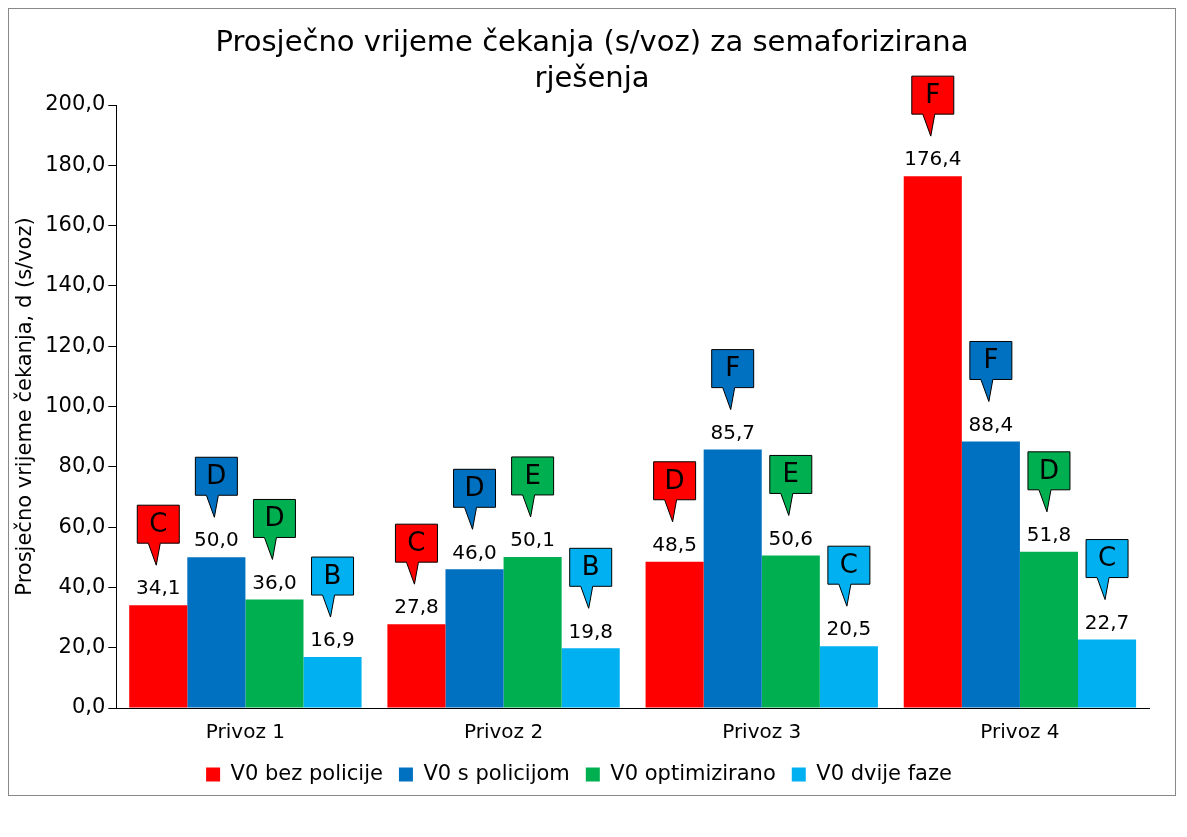  I want to click on y-tick-label: 60,0, so click(82, 525).